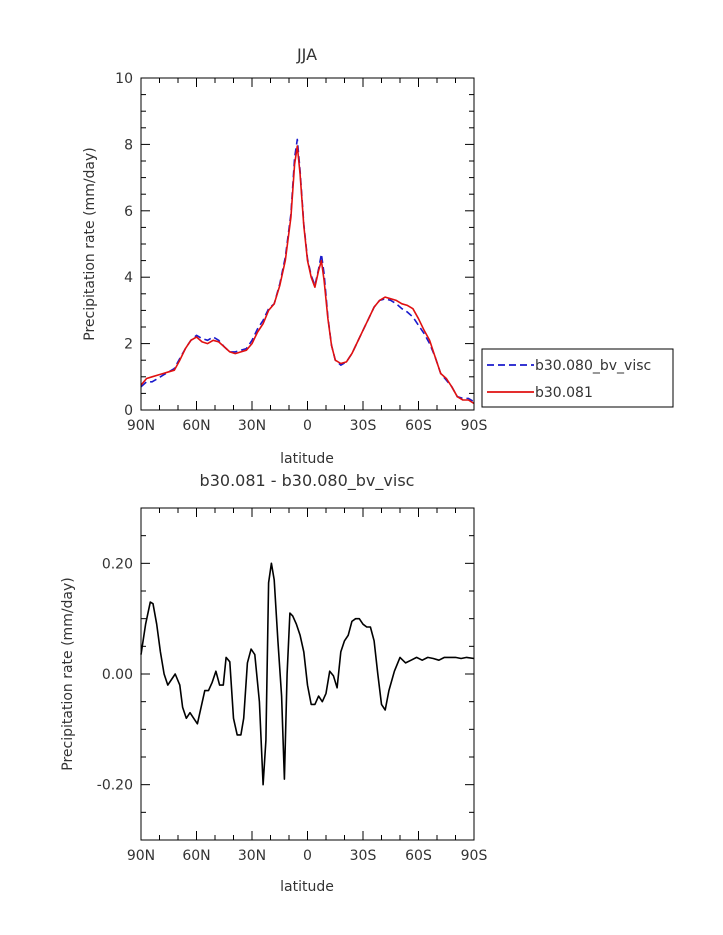  I want to click on top-series-line-b30-080-bv-visc, so click(307, 270).